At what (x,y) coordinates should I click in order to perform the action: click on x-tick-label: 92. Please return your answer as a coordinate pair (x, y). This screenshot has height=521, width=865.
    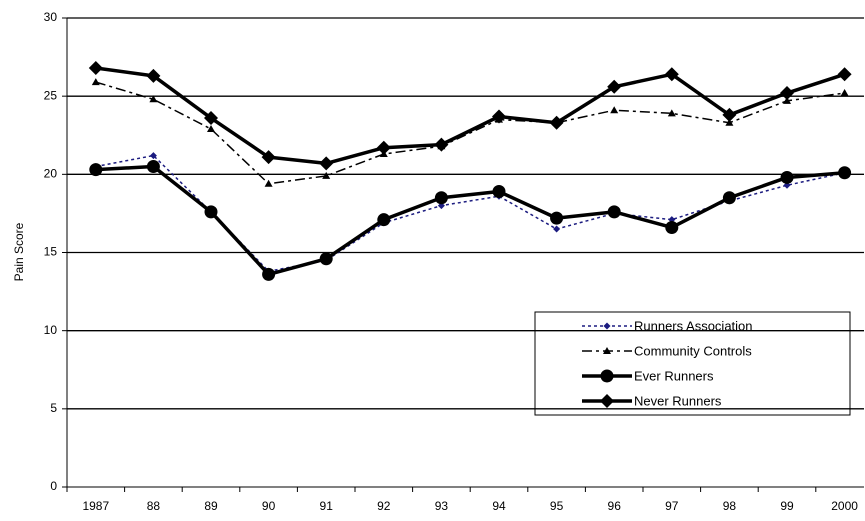
    Looking at the image, I should click on (384, 506).